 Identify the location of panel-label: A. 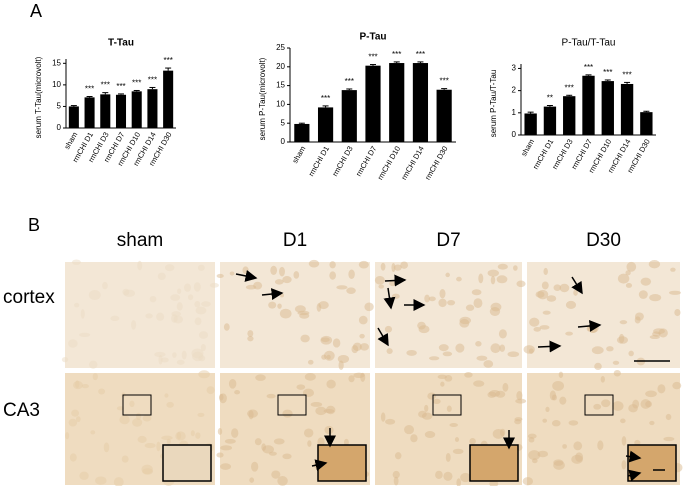
(36, 11).